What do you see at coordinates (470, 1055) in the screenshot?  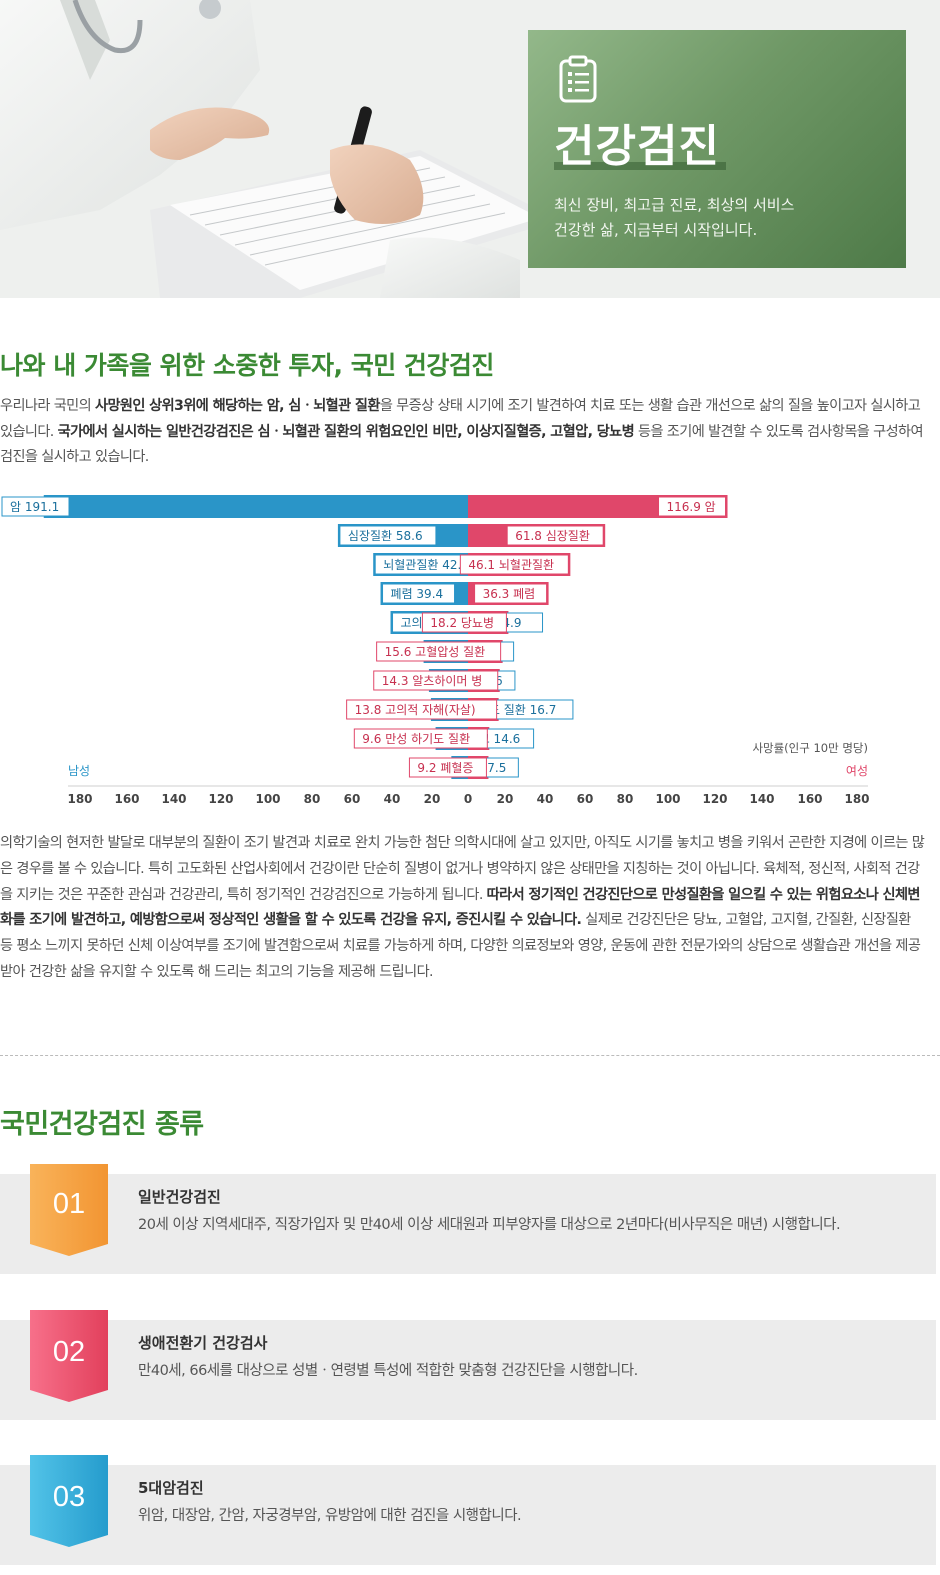 I see `section-divider` at bounding box center [470, 1055].